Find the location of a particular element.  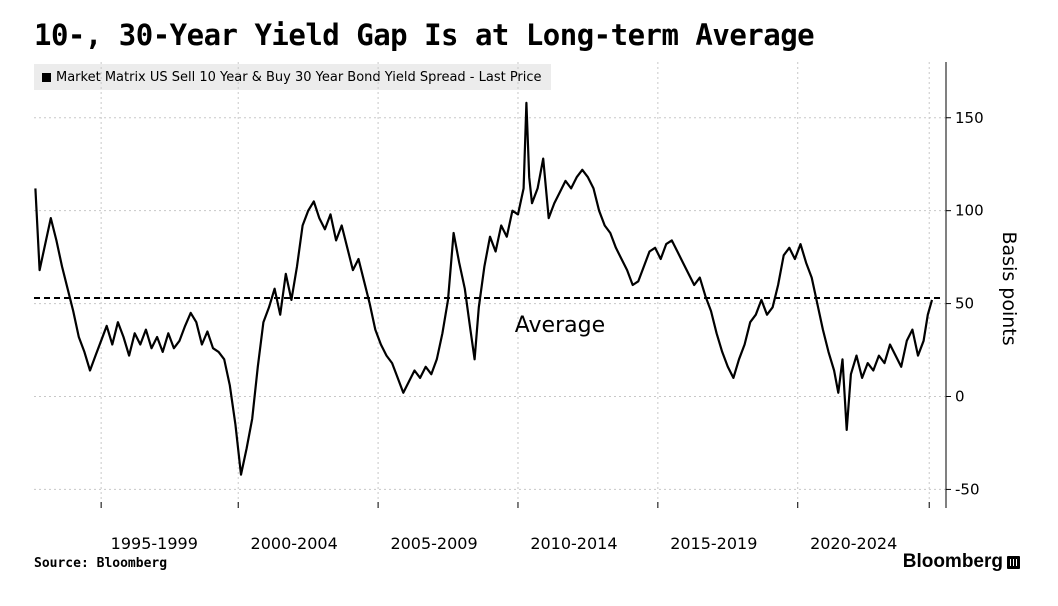

x-tick-label: 1995-1999 is located at coordinates (154, 543).